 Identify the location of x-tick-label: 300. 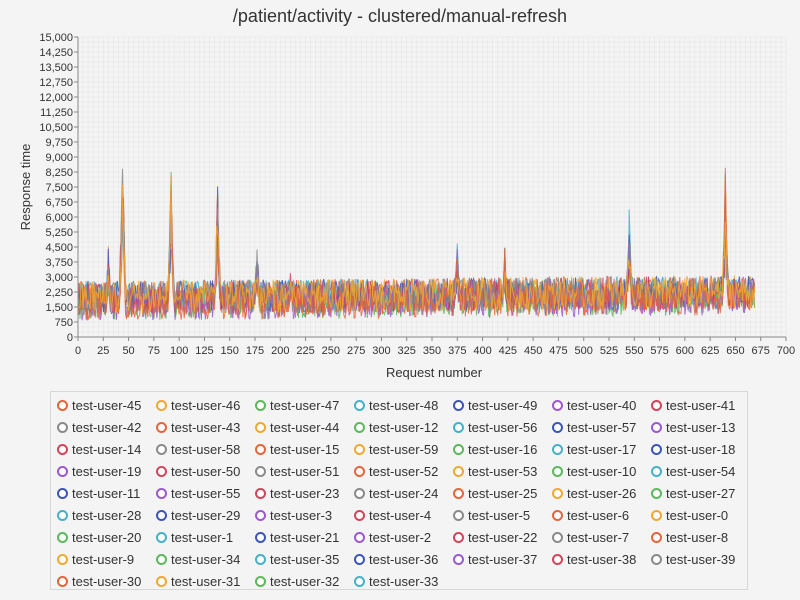
(381, 351).